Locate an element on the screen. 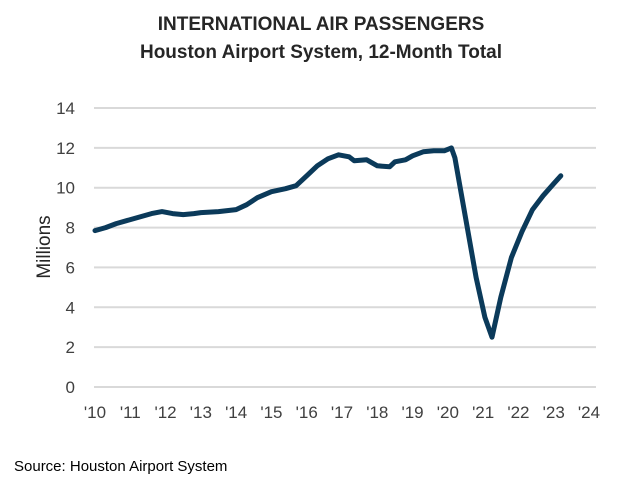 This screenshot has height=492, width=643. x-tick-label: '11 is located at coordinates (130, 412).